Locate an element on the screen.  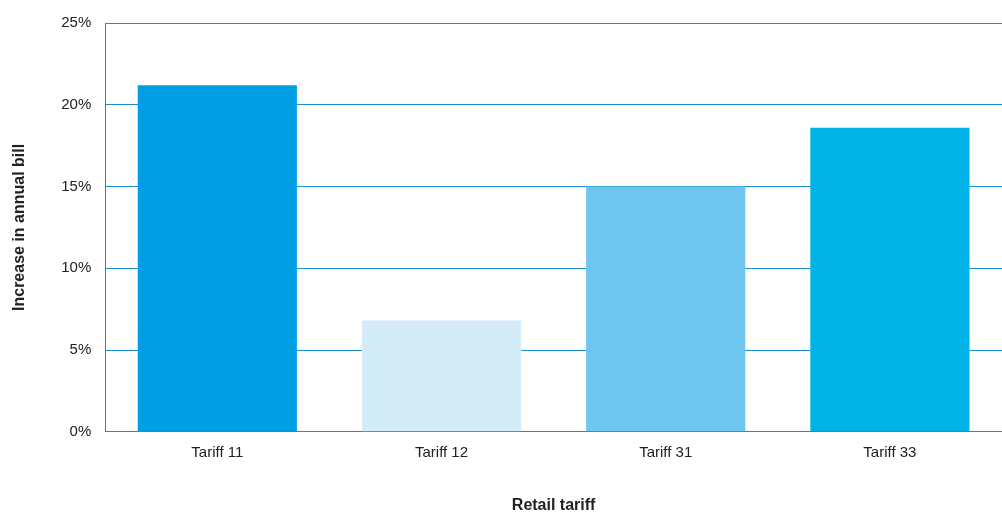
y-tick-label: 10% is located at coordinates (76, 267).